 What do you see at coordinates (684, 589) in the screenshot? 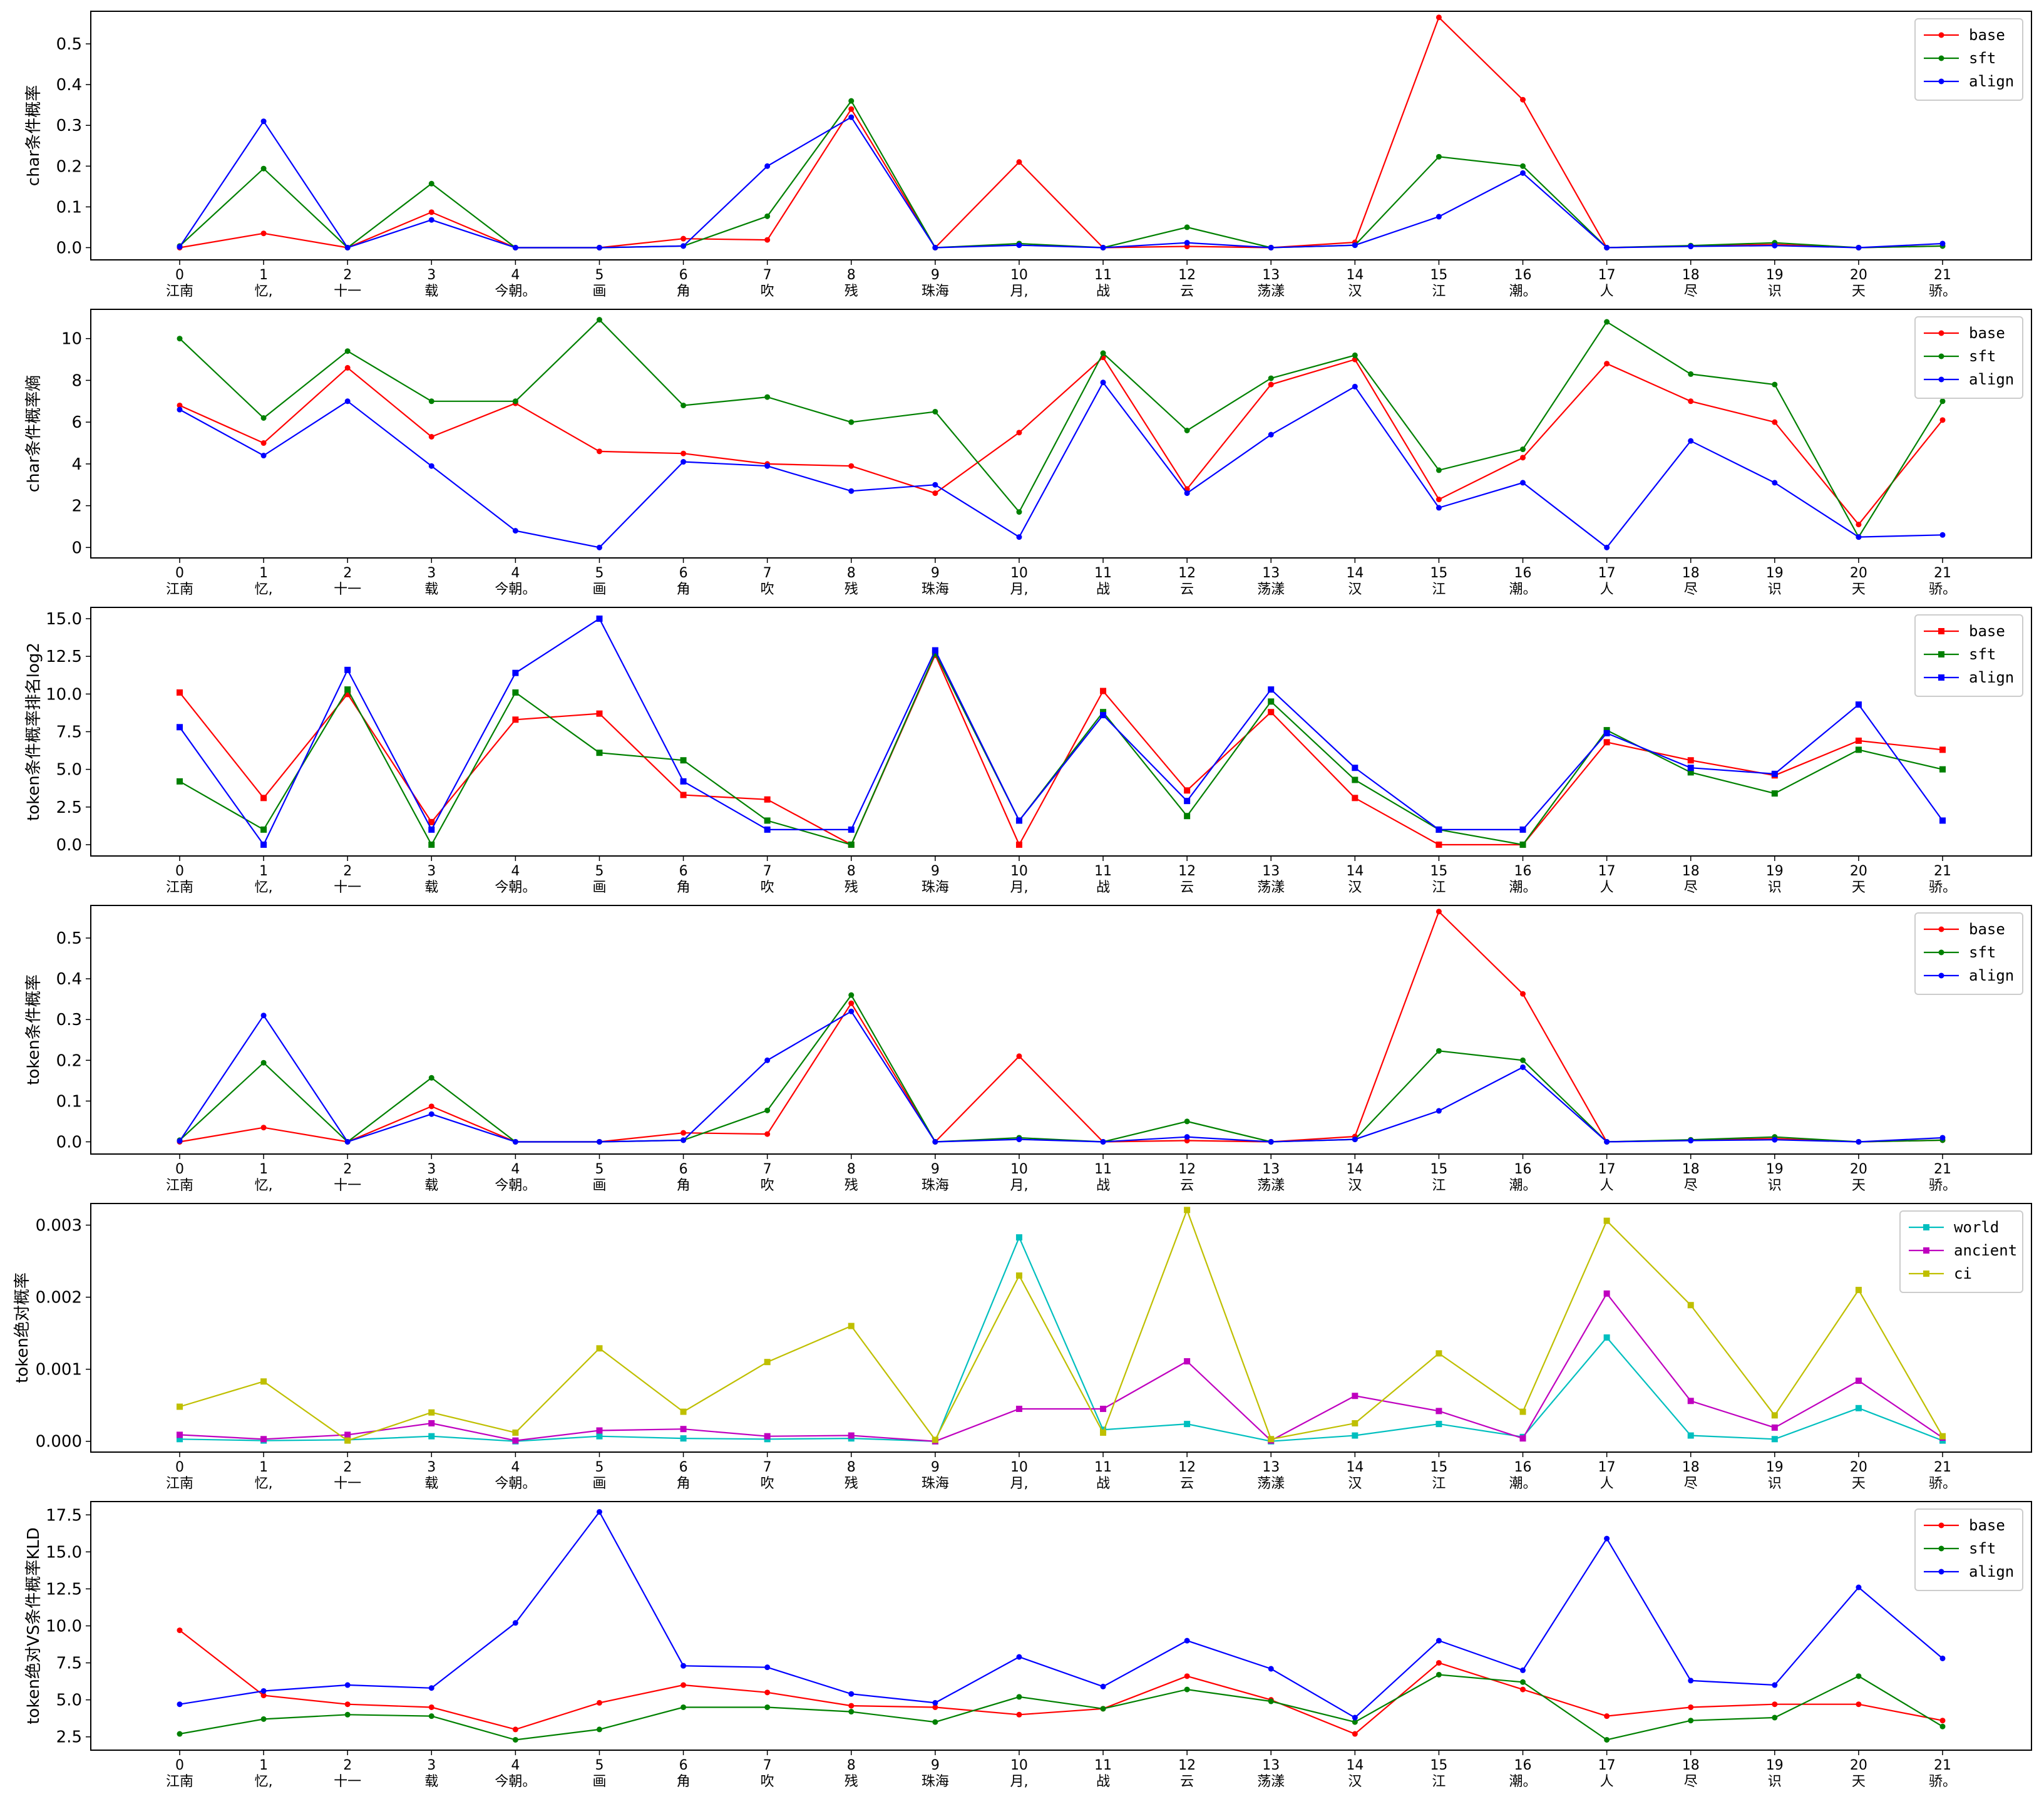
I see `x-tick-word: 角` at bounding box center [684, 589].